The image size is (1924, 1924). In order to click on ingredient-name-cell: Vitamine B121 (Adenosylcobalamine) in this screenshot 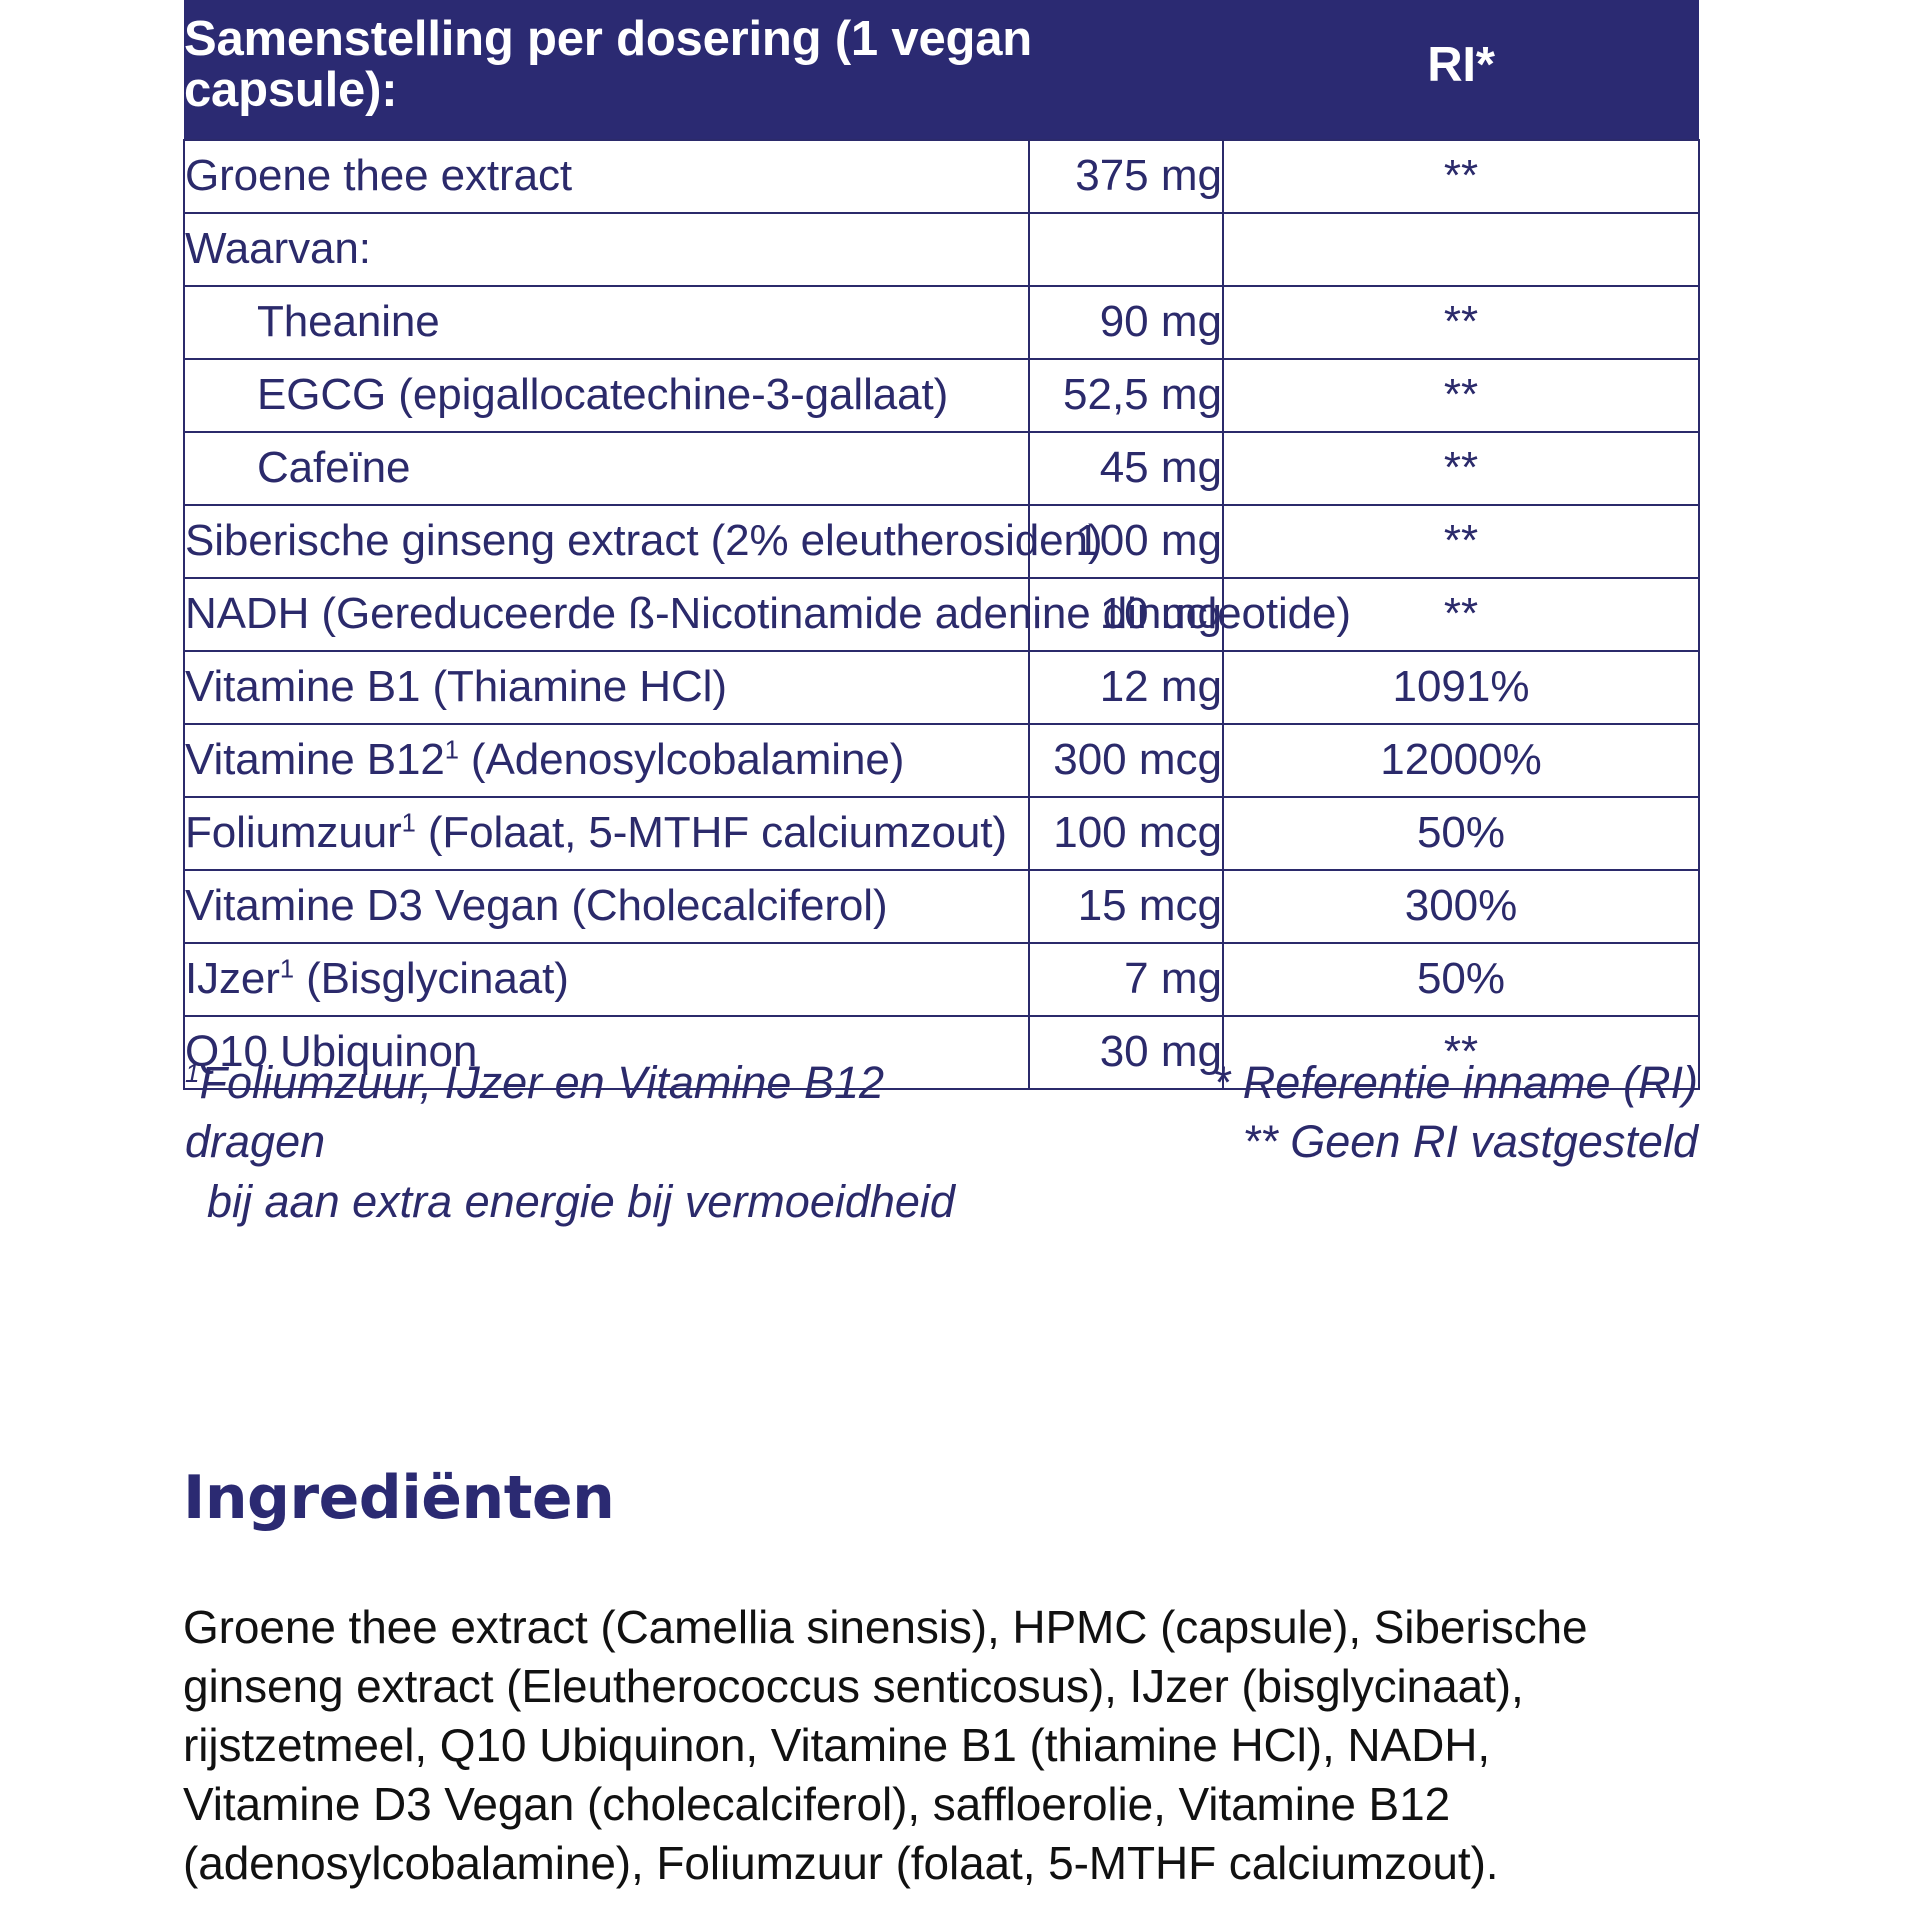, I will do `click(606, 760)`.